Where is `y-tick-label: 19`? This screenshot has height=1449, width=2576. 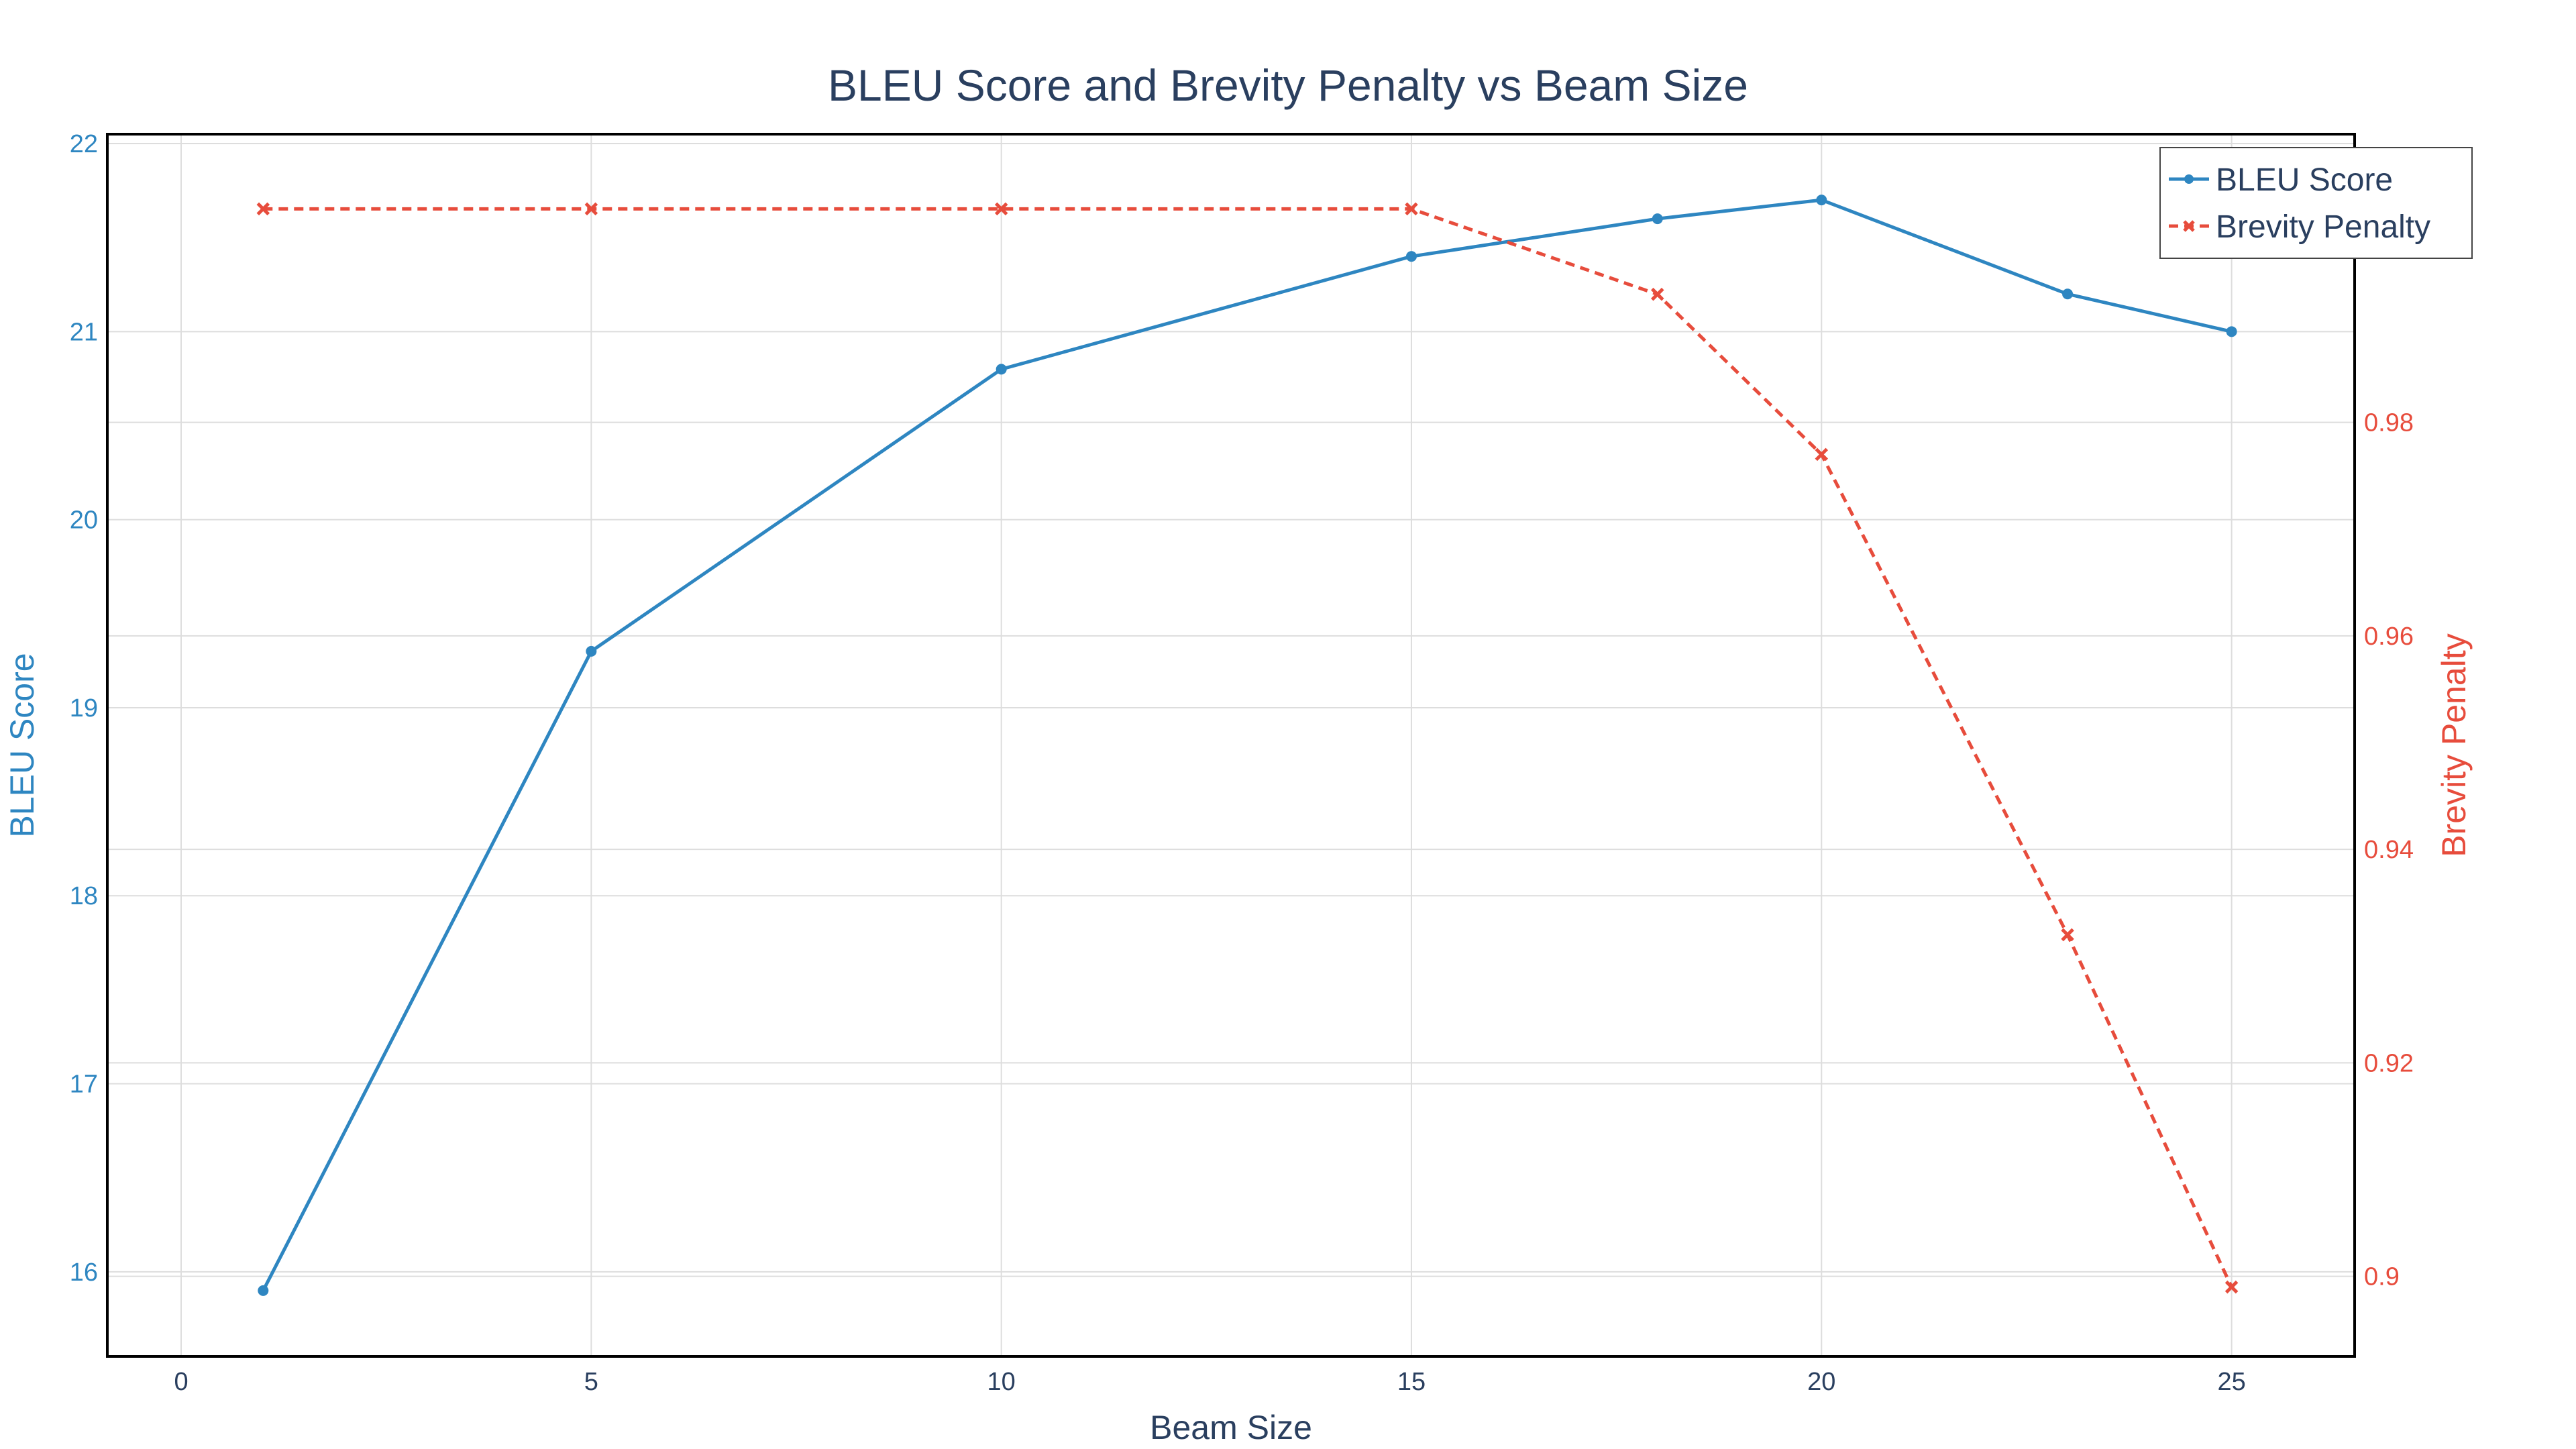 y-tick-label: 19 is located at coordinates (84, 708).